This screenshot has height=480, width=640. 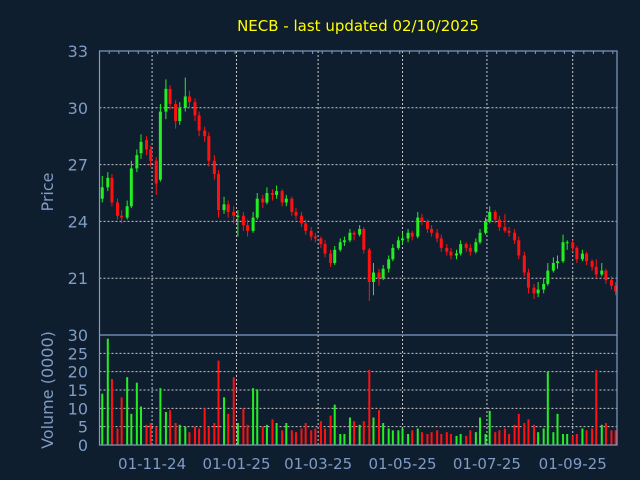 What do you see at coordinates (358, 26) in the screenshot?
I see `chart-title: NECB - last updated 02/10/2025` at bounding box center [358, 26].